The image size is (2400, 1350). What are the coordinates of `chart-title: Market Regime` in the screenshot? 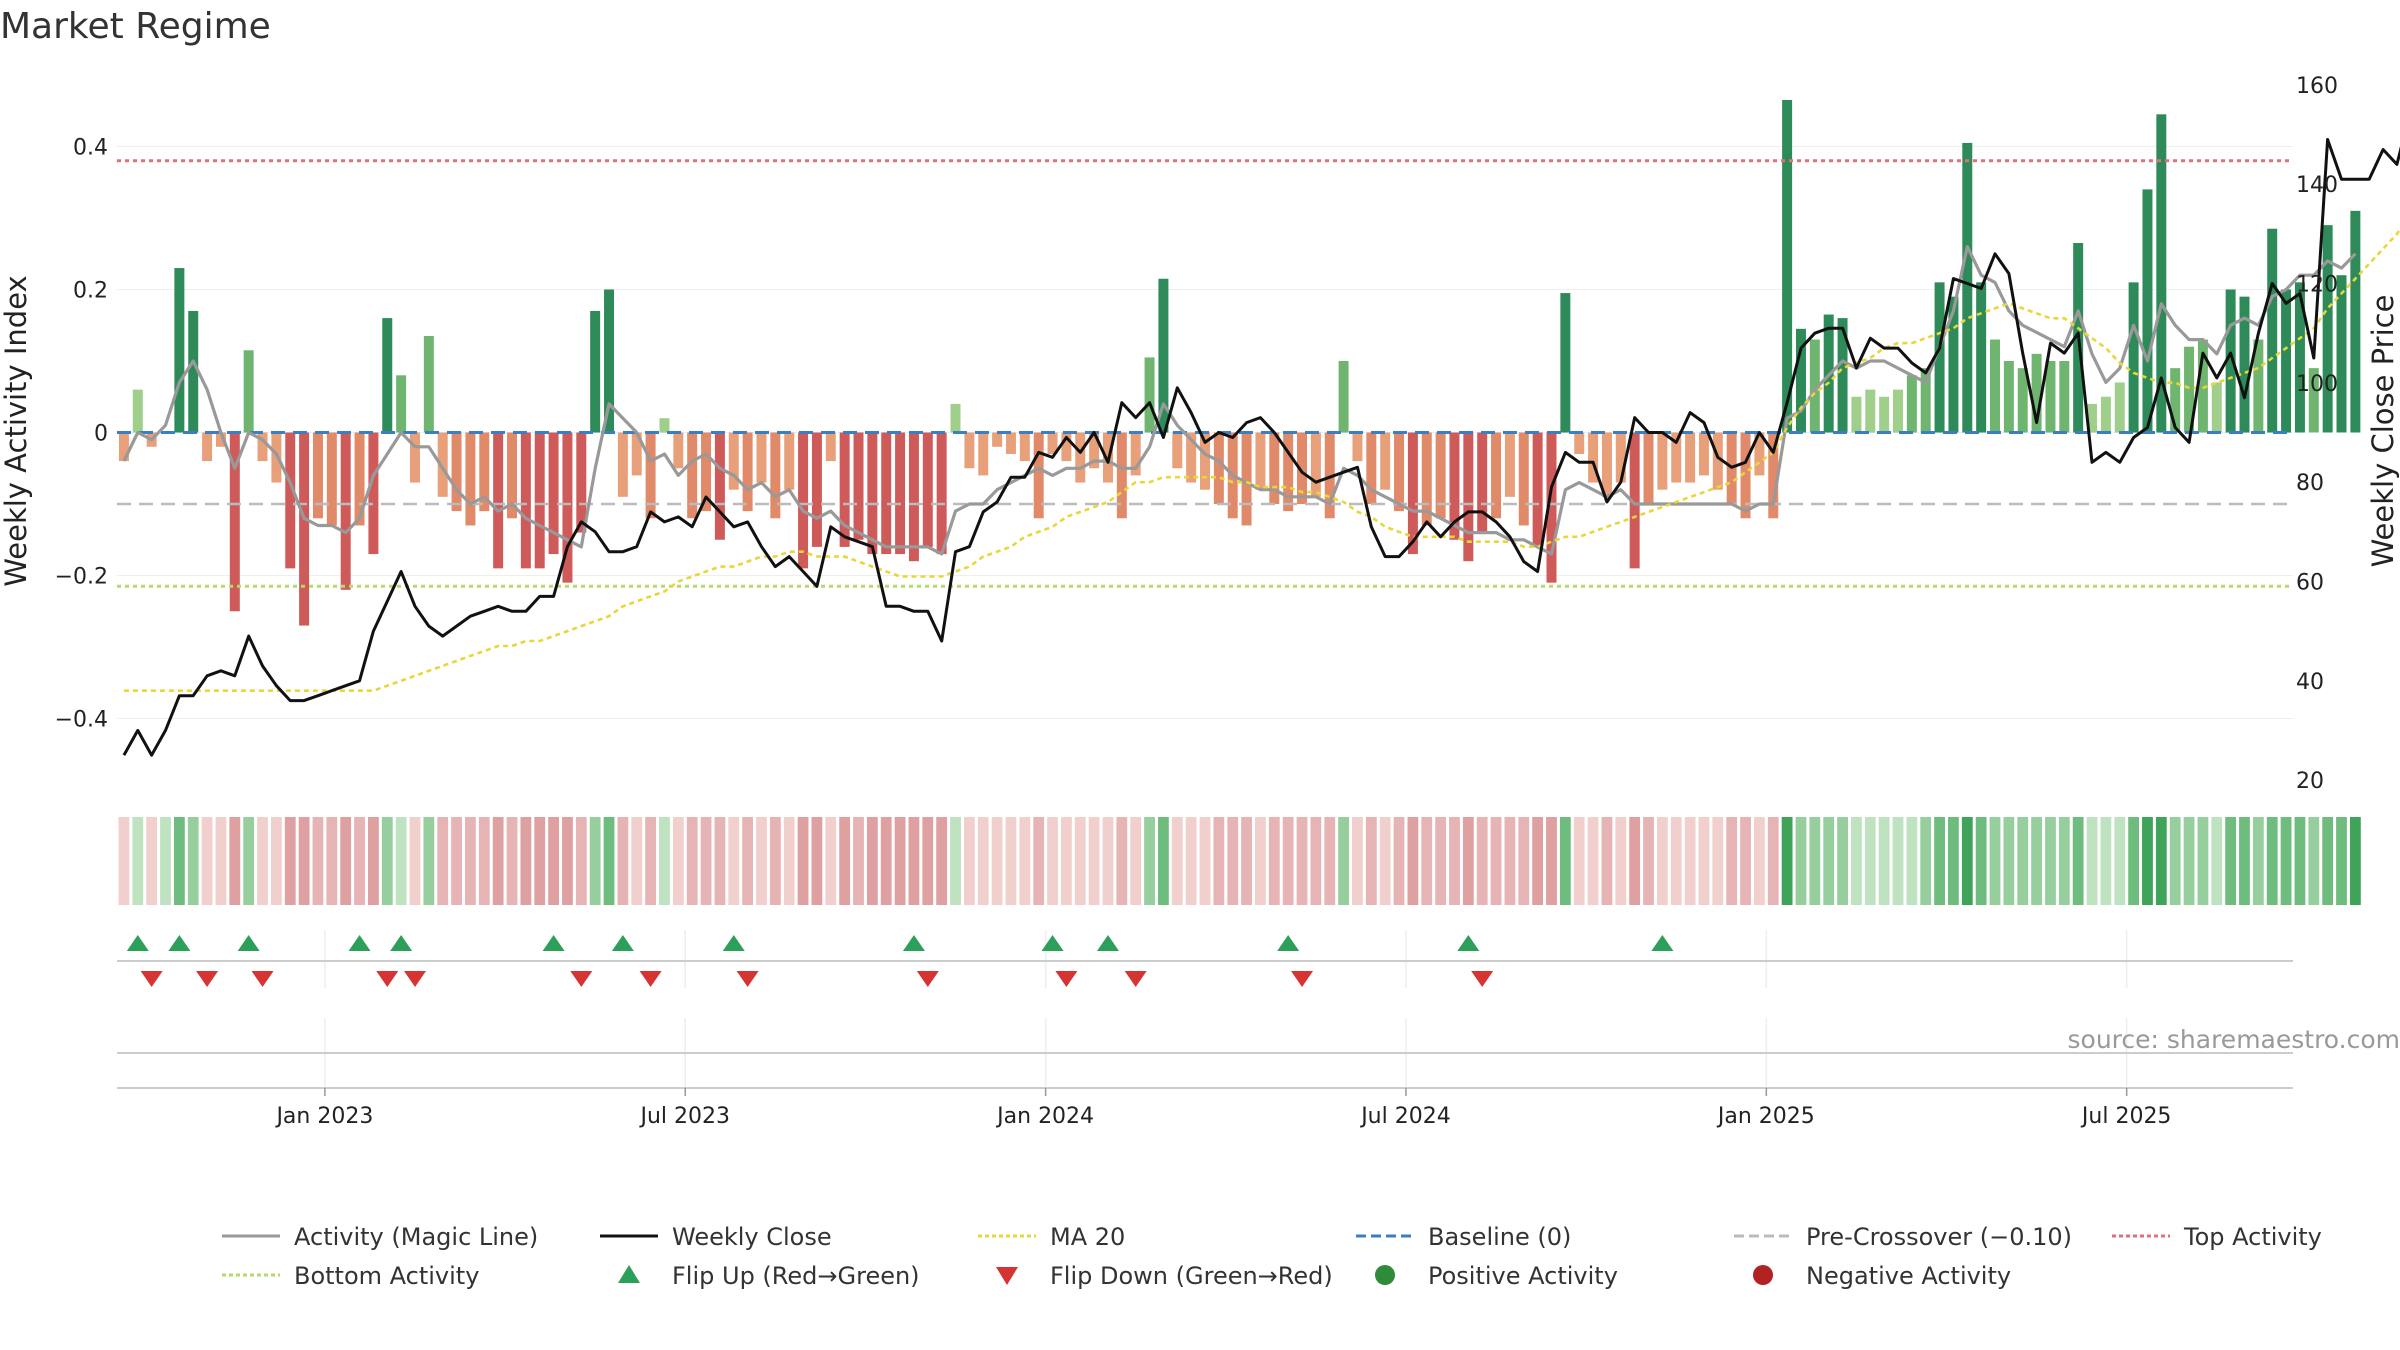 It's located at (135, 26).